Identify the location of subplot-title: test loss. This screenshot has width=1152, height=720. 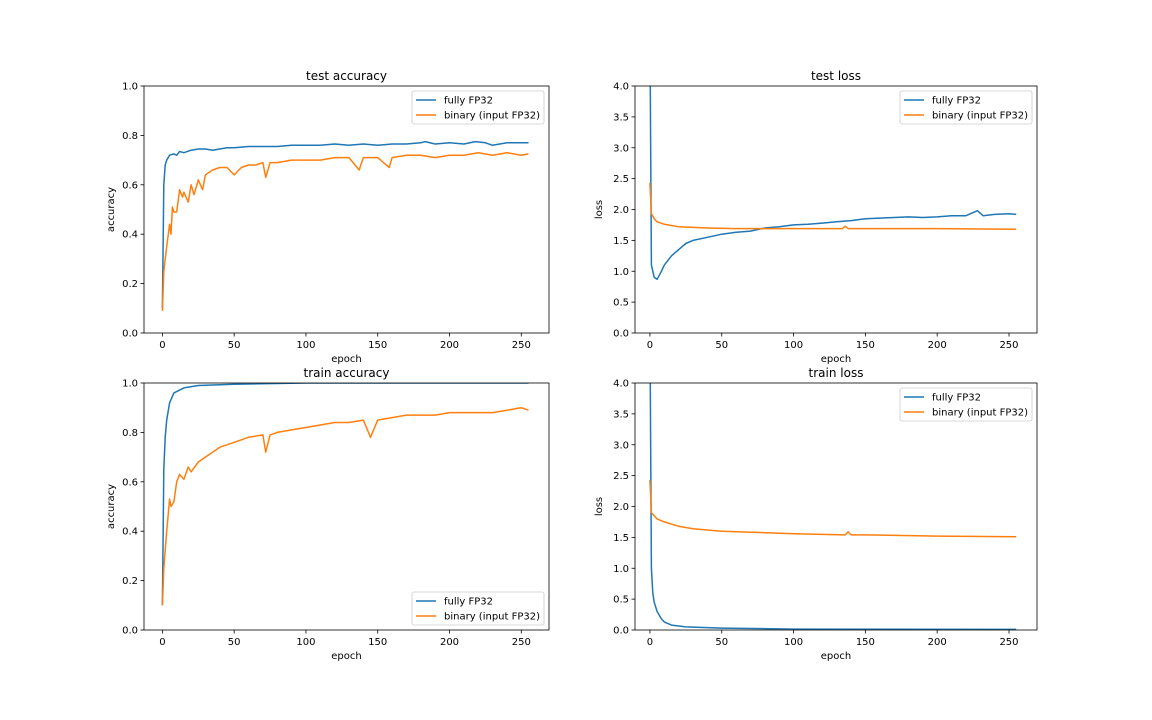
(836, 76).